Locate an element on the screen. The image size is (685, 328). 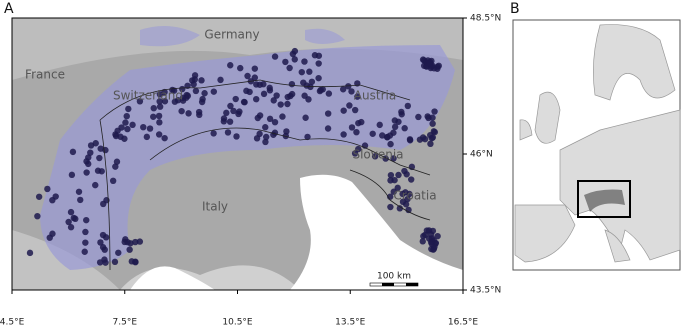
country-label: Austria is located at coordinates (375, 96).